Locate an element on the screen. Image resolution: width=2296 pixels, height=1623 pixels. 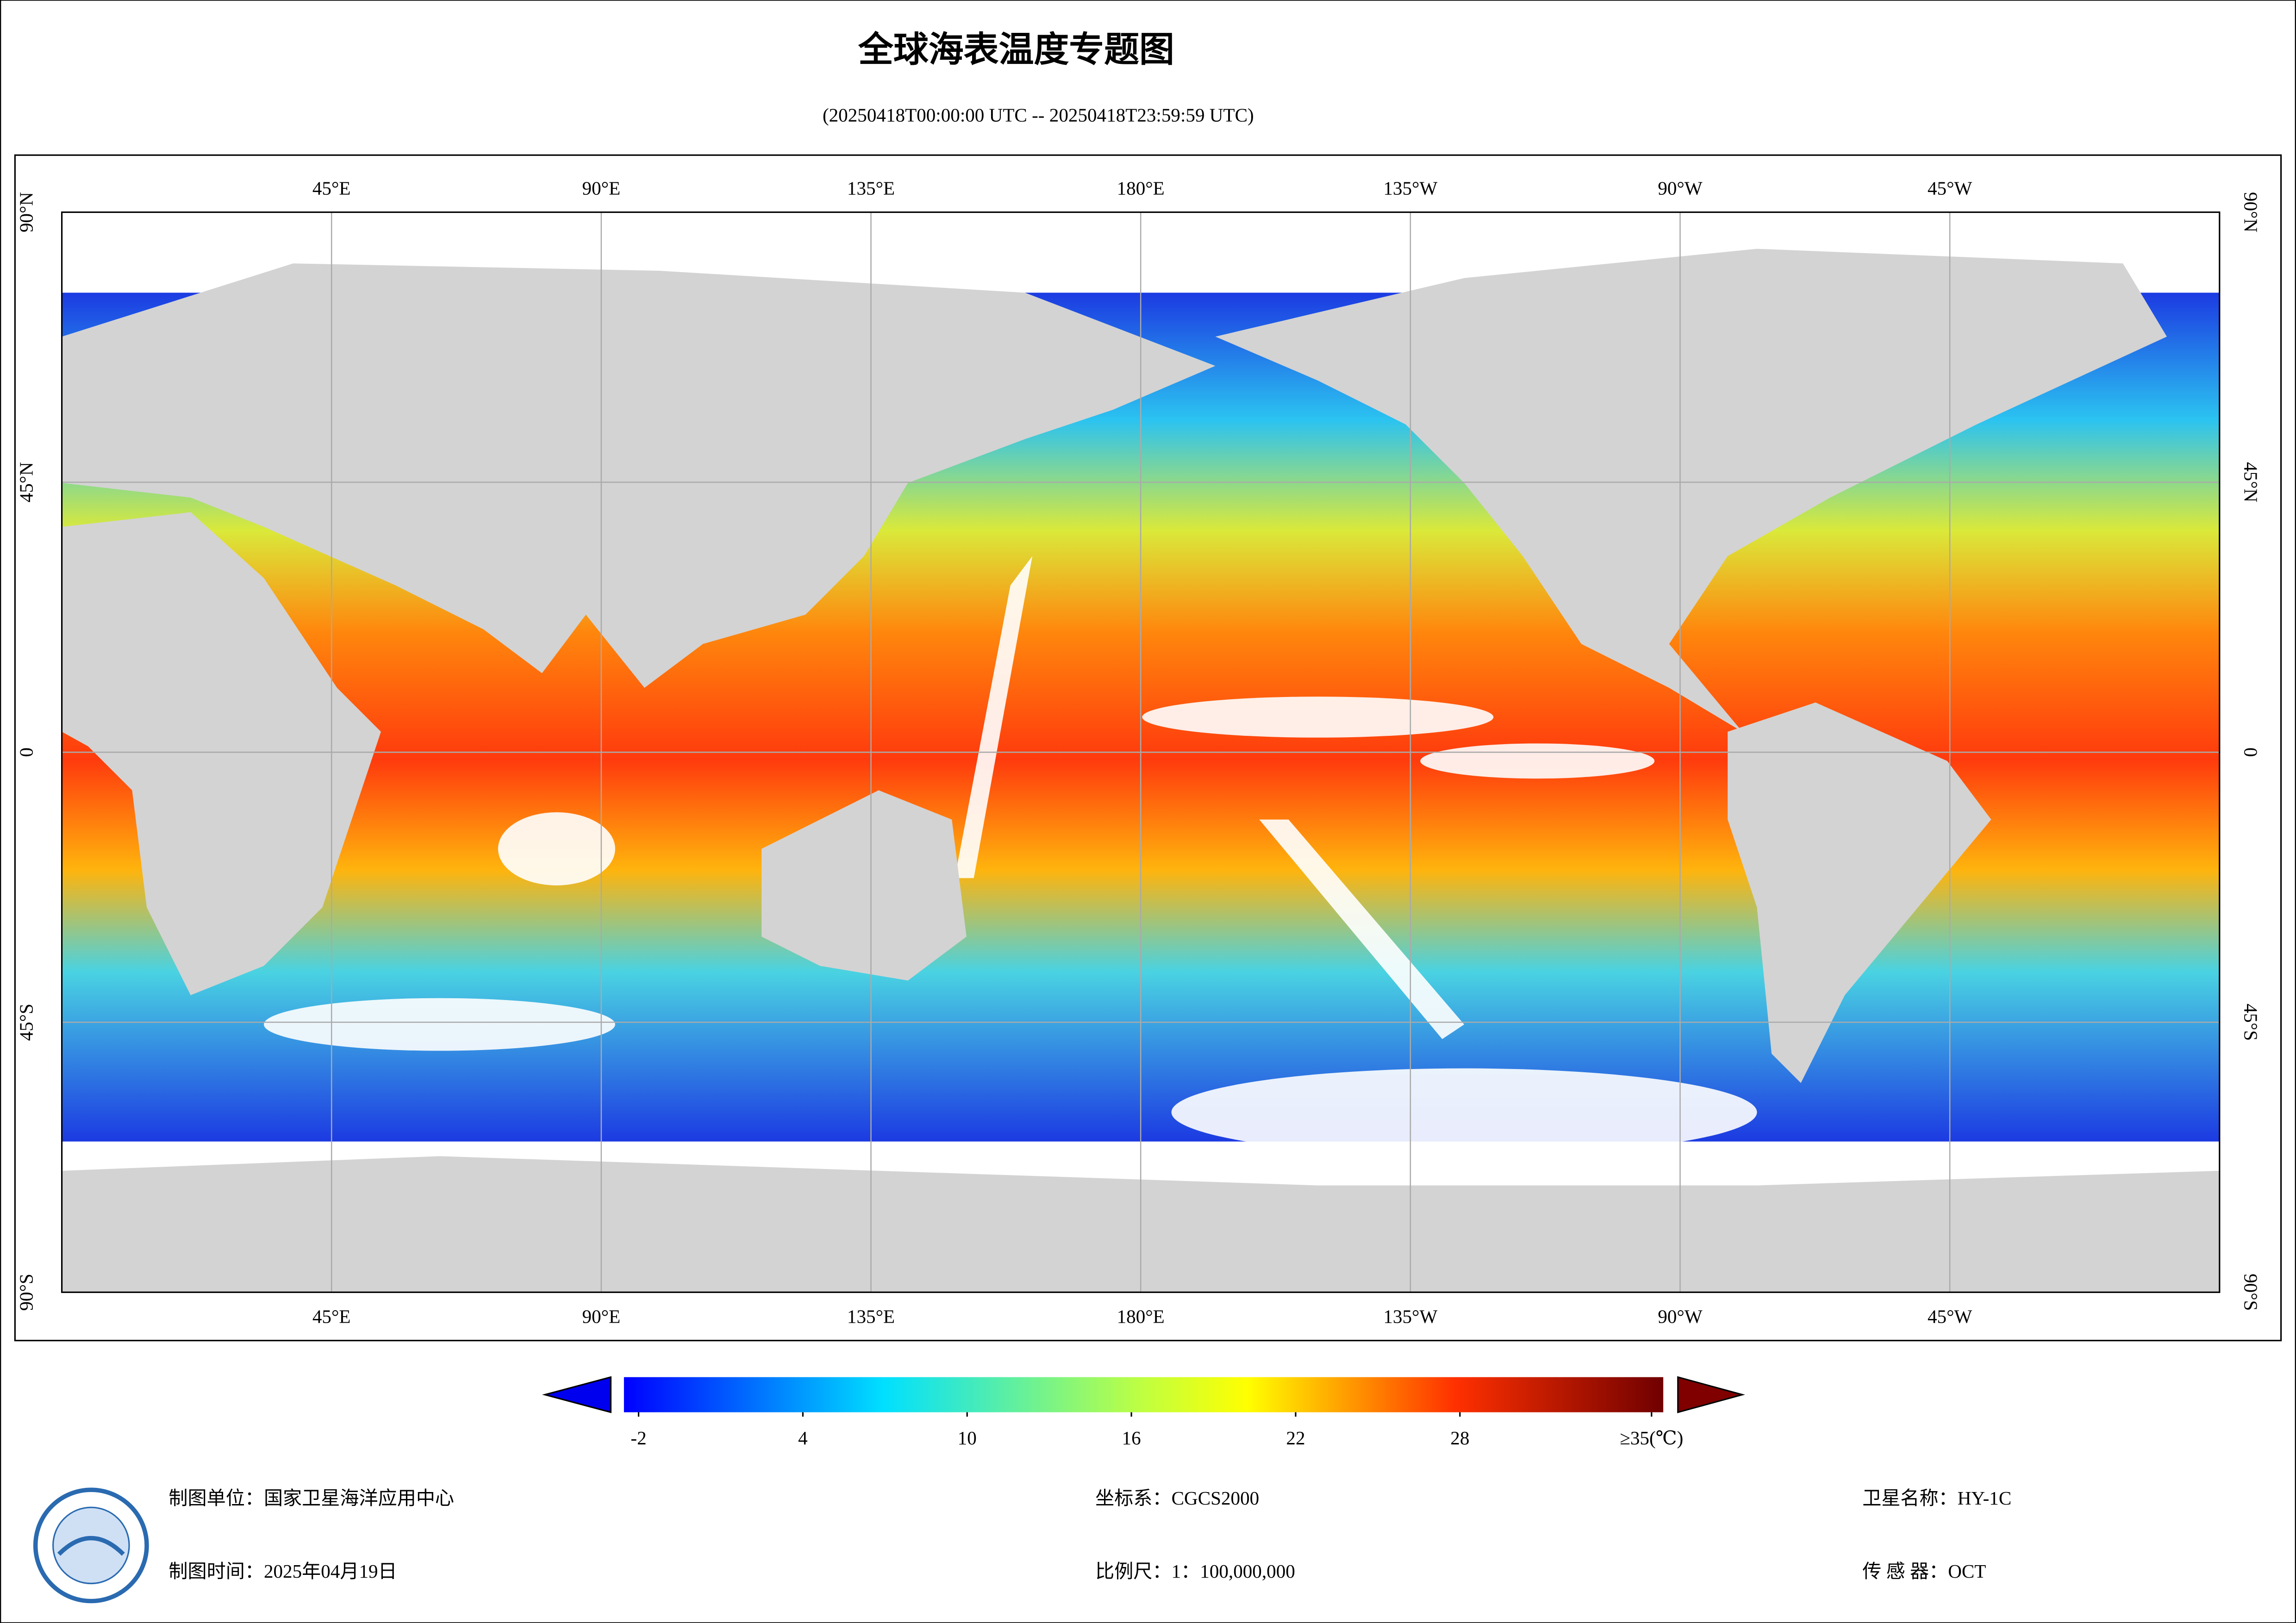
colorbar-label: 10 is located at coordinates (967, 1438).